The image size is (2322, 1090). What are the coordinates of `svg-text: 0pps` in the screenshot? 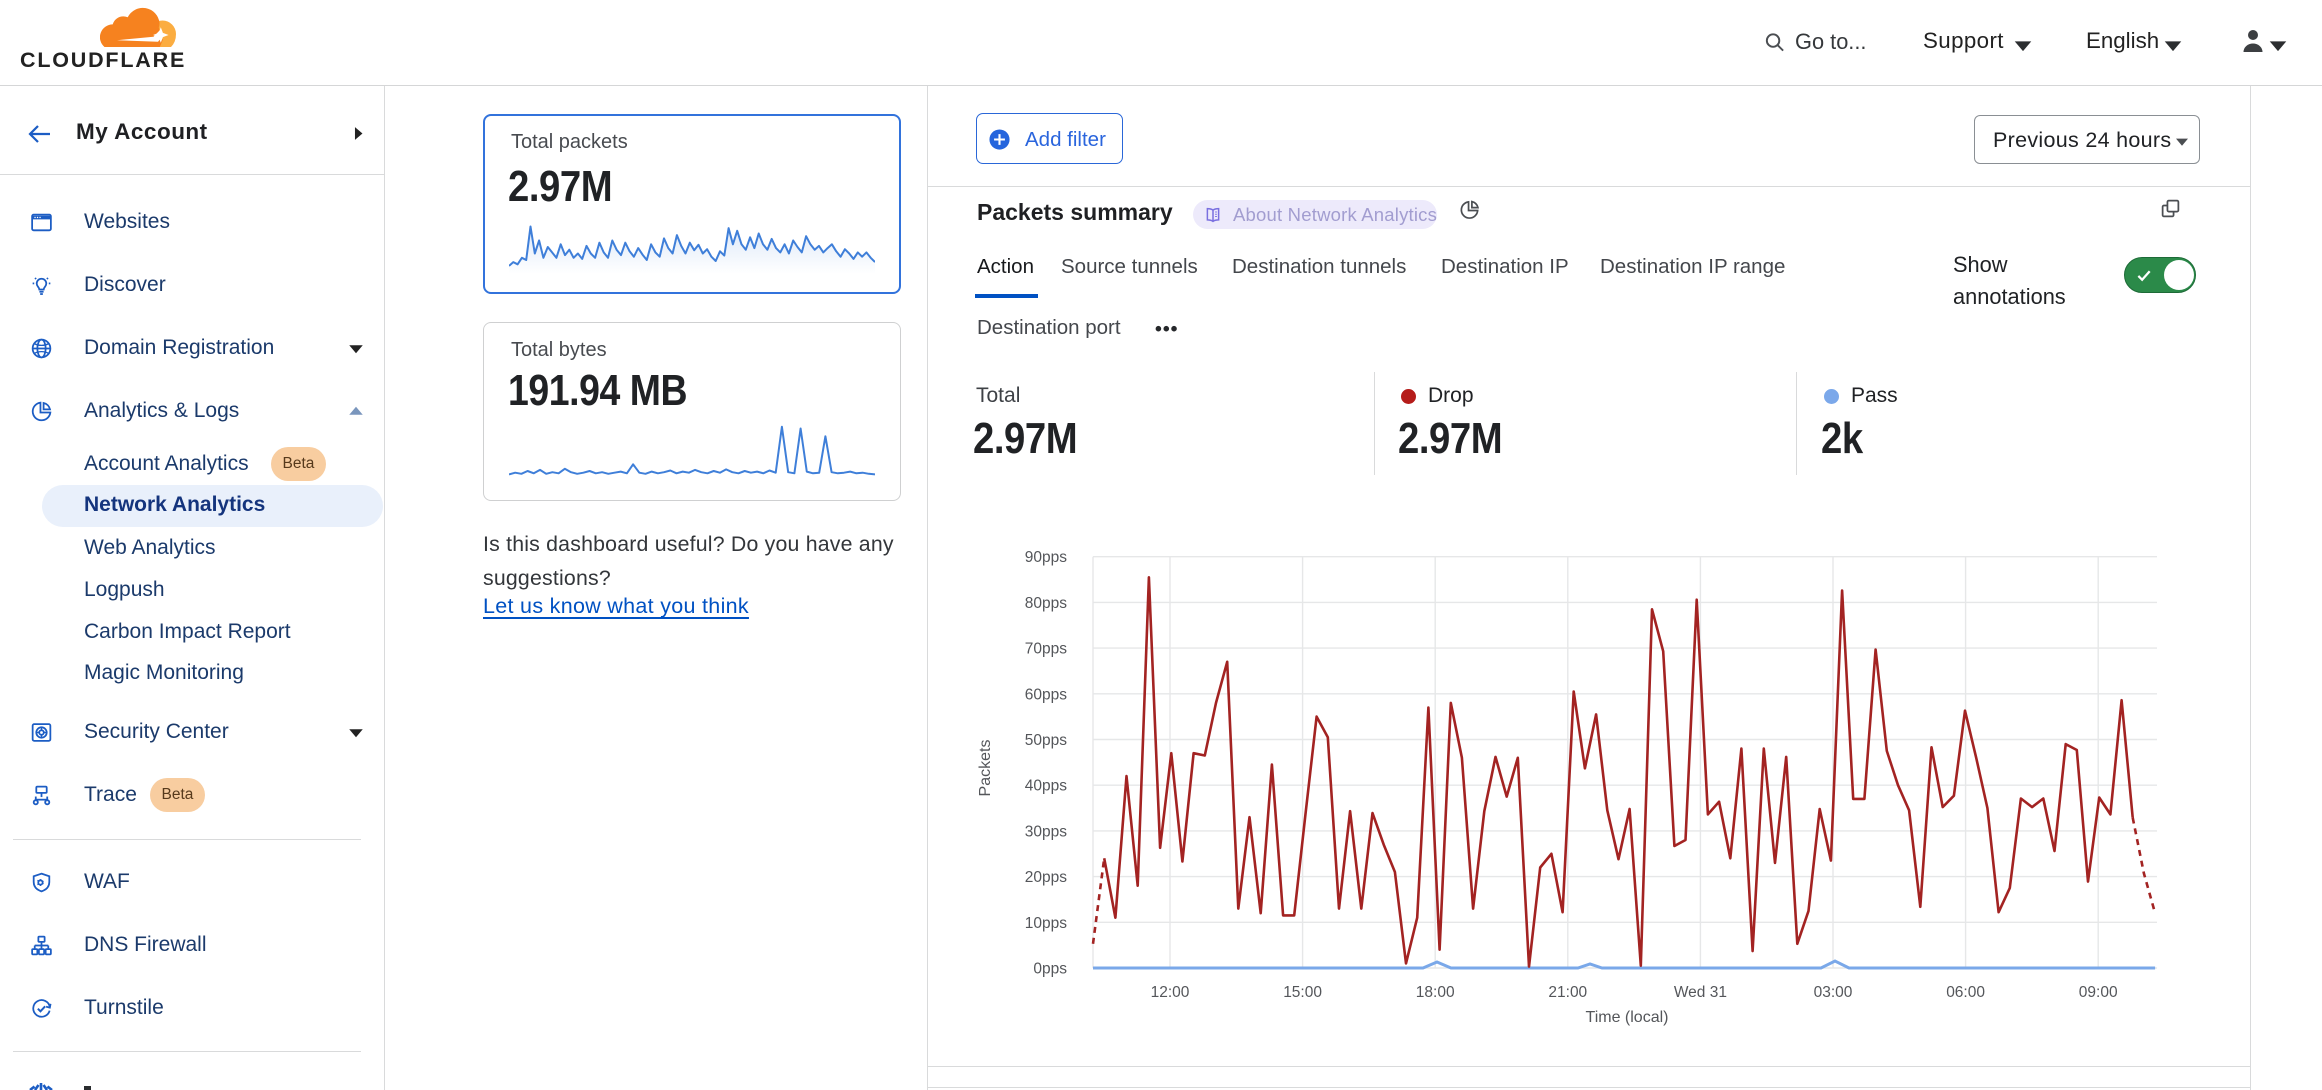 It's located at (1050, 969).